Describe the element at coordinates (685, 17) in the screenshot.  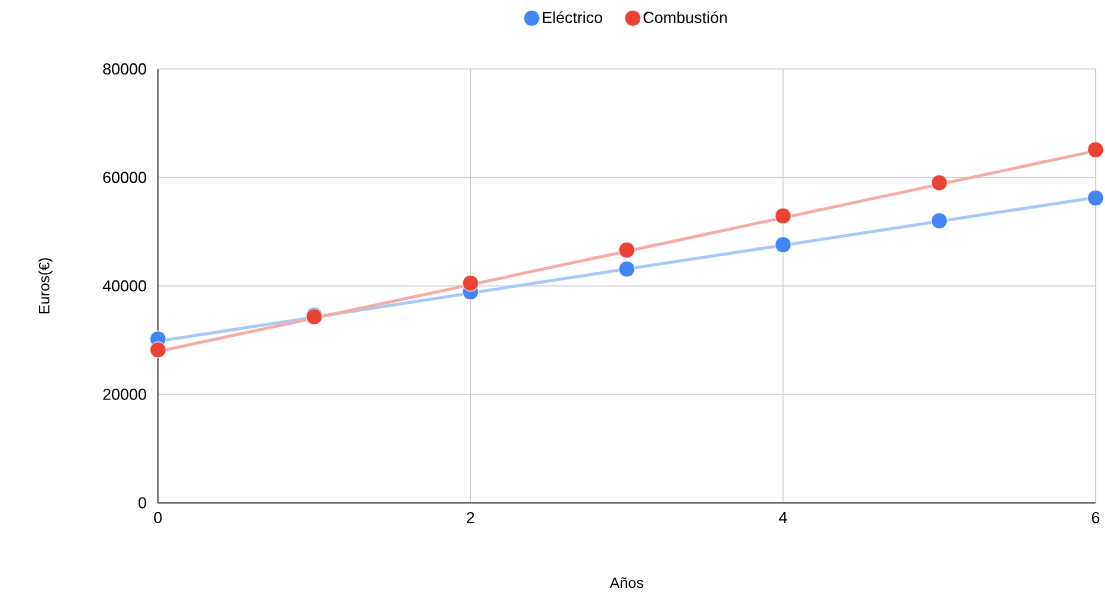
I see `legend-label: Combustión` at that location.